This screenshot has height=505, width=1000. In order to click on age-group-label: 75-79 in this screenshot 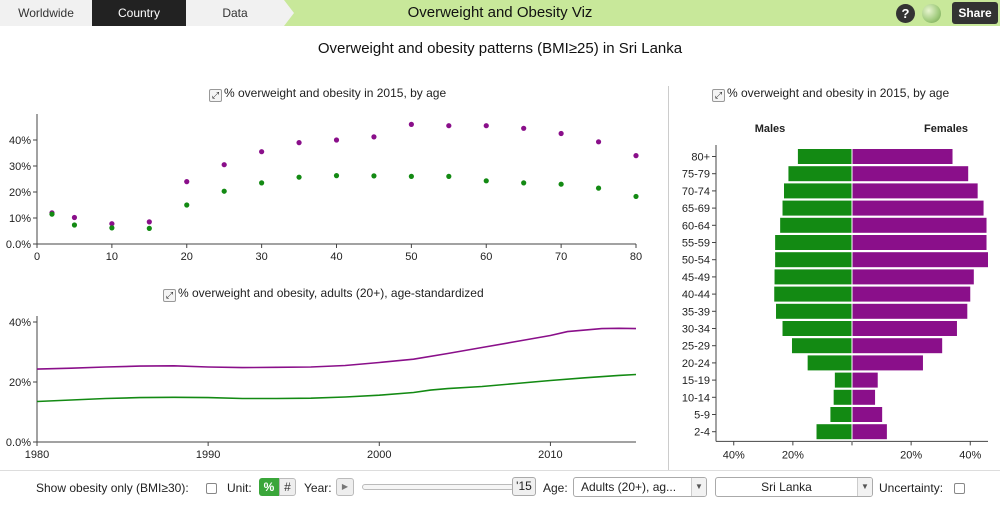, I will do `click(696, 175)`.